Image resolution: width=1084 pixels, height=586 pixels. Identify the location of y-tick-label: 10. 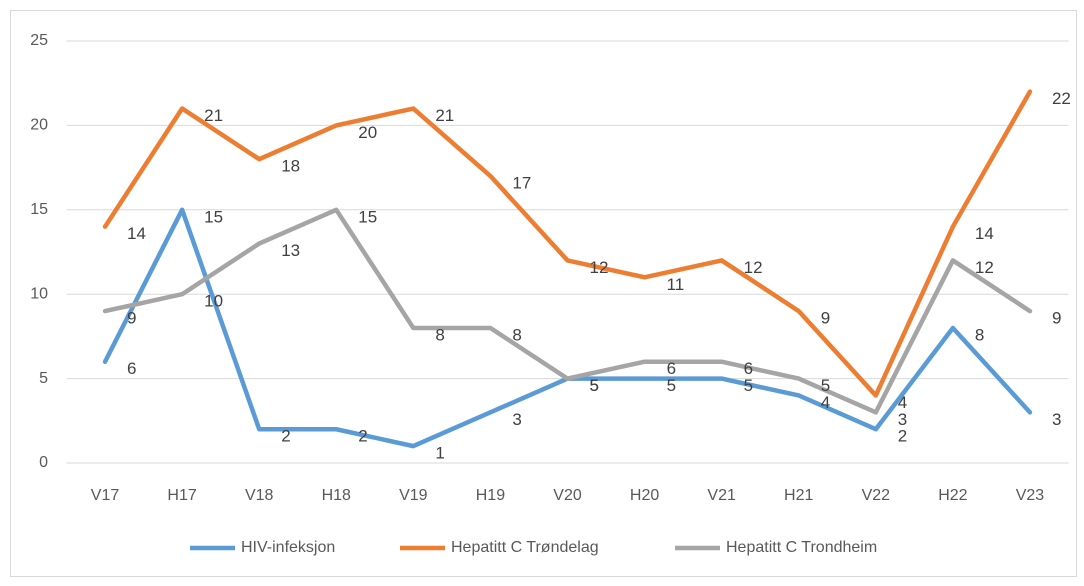
(39, 293).